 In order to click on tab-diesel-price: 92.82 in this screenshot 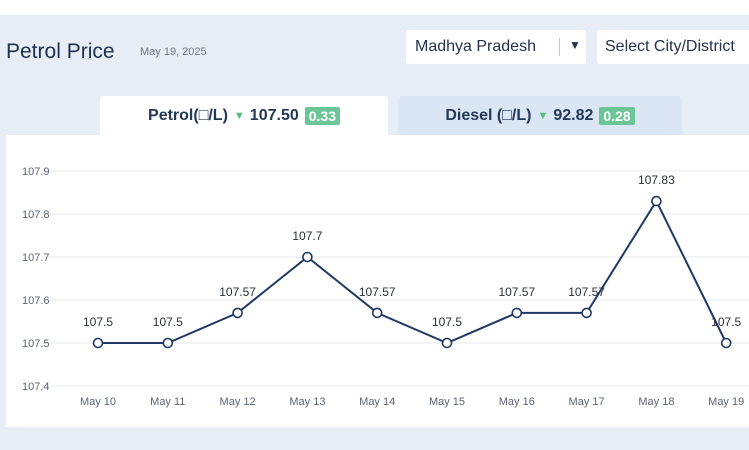, I will do `click(573, 115)`.